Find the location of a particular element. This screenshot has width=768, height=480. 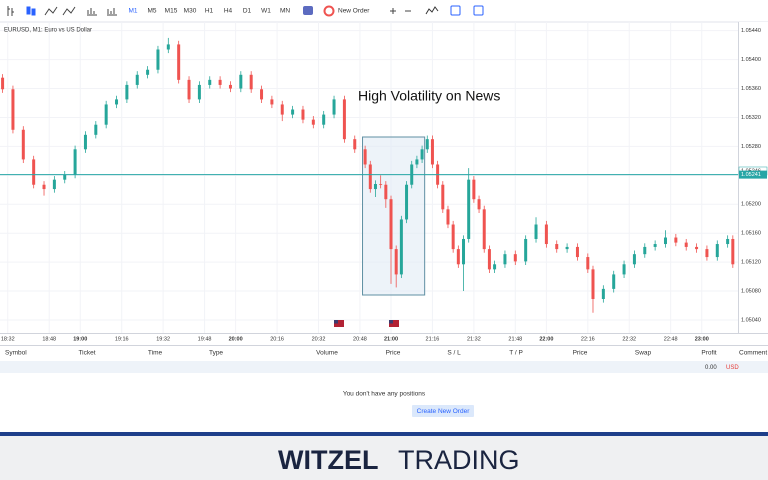

bar-icon is located at coordinates (10, 11).